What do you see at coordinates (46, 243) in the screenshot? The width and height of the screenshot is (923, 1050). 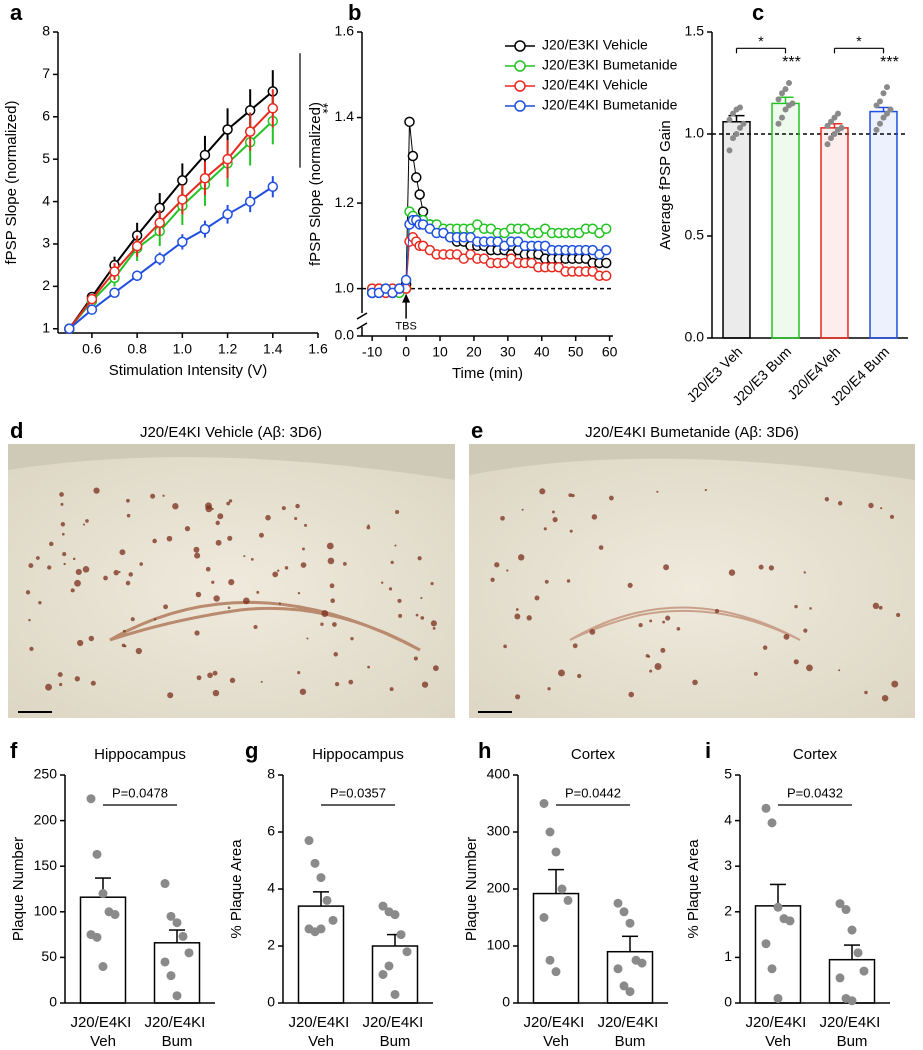 I see `y-tick-label: 3` at bounding box center [46, 243].